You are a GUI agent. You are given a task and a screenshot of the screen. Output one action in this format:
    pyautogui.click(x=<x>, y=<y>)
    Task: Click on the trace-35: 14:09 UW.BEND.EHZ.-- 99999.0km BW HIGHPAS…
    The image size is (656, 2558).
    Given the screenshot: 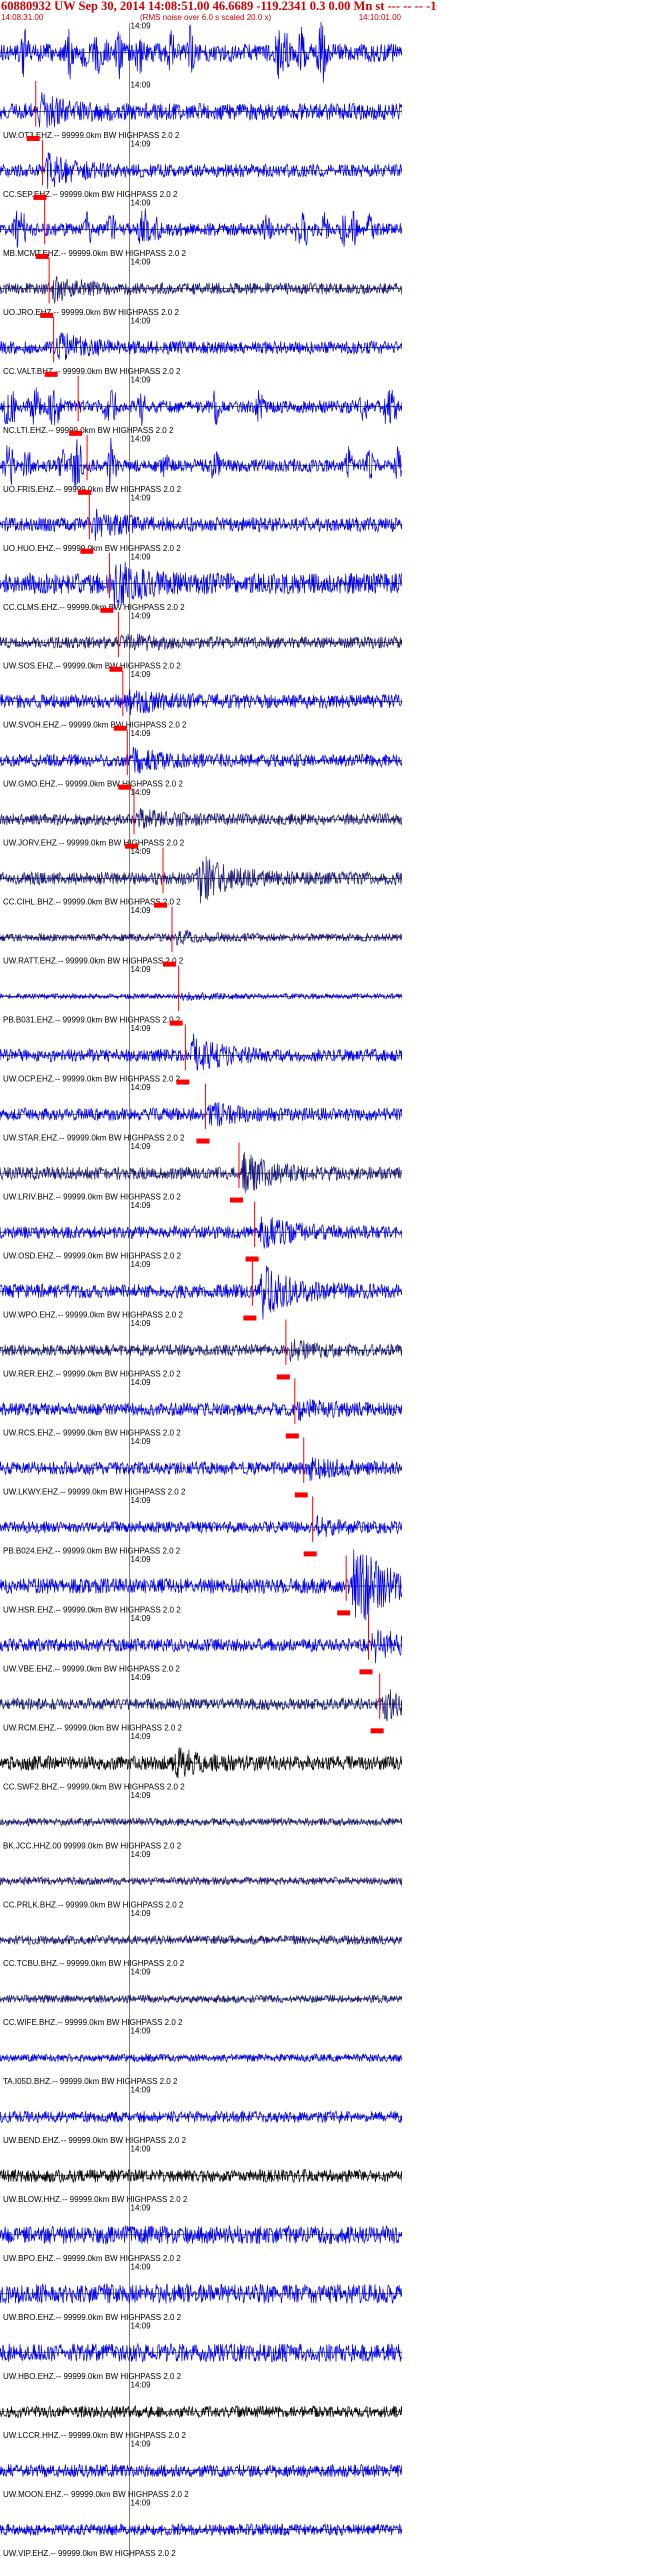 What is the action you would take?
    pyautogui.click(x=201, y=2116)
    